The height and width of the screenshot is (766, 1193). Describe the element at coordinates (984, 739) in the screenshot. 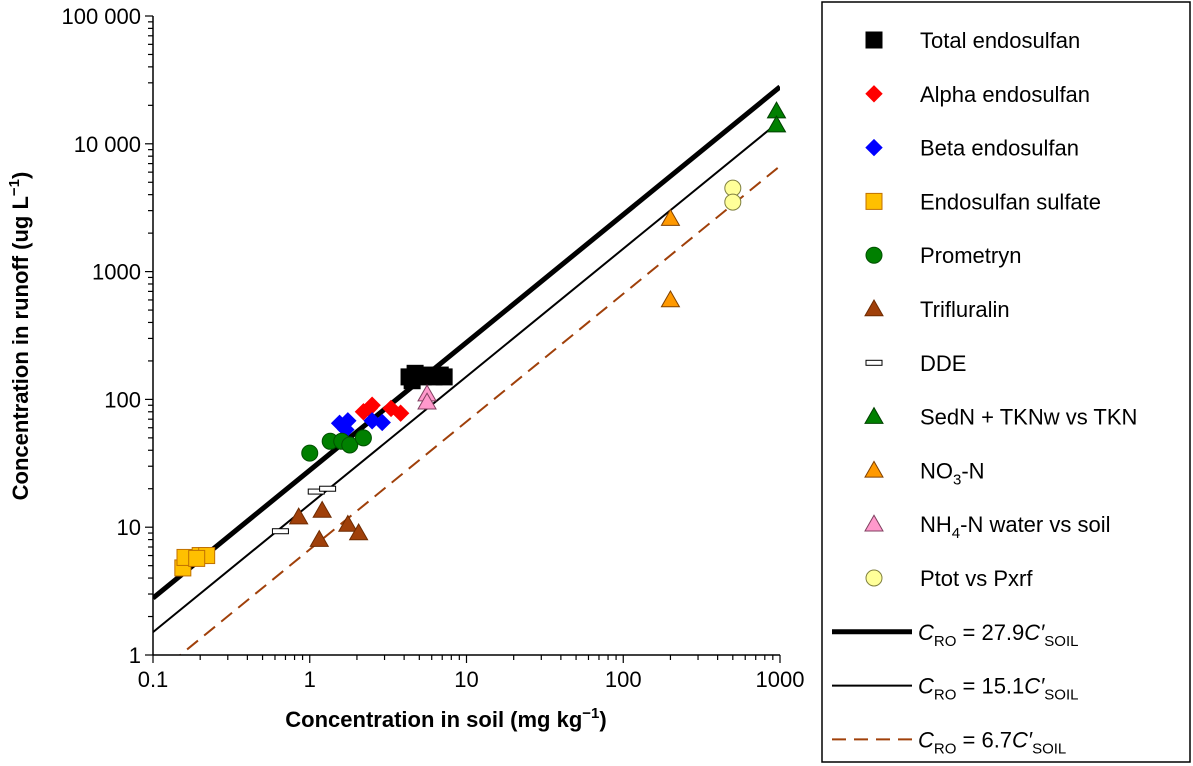

I see `eq-mid: = 6.7` at that location.